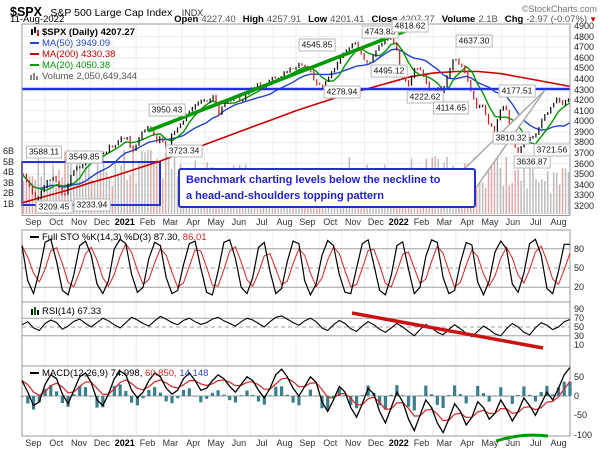 The width and height of the screenshot is (605, 451). Describe the element at coordinates (26, 12) in the screenshot. I see `symbol: $SPX` at that location.